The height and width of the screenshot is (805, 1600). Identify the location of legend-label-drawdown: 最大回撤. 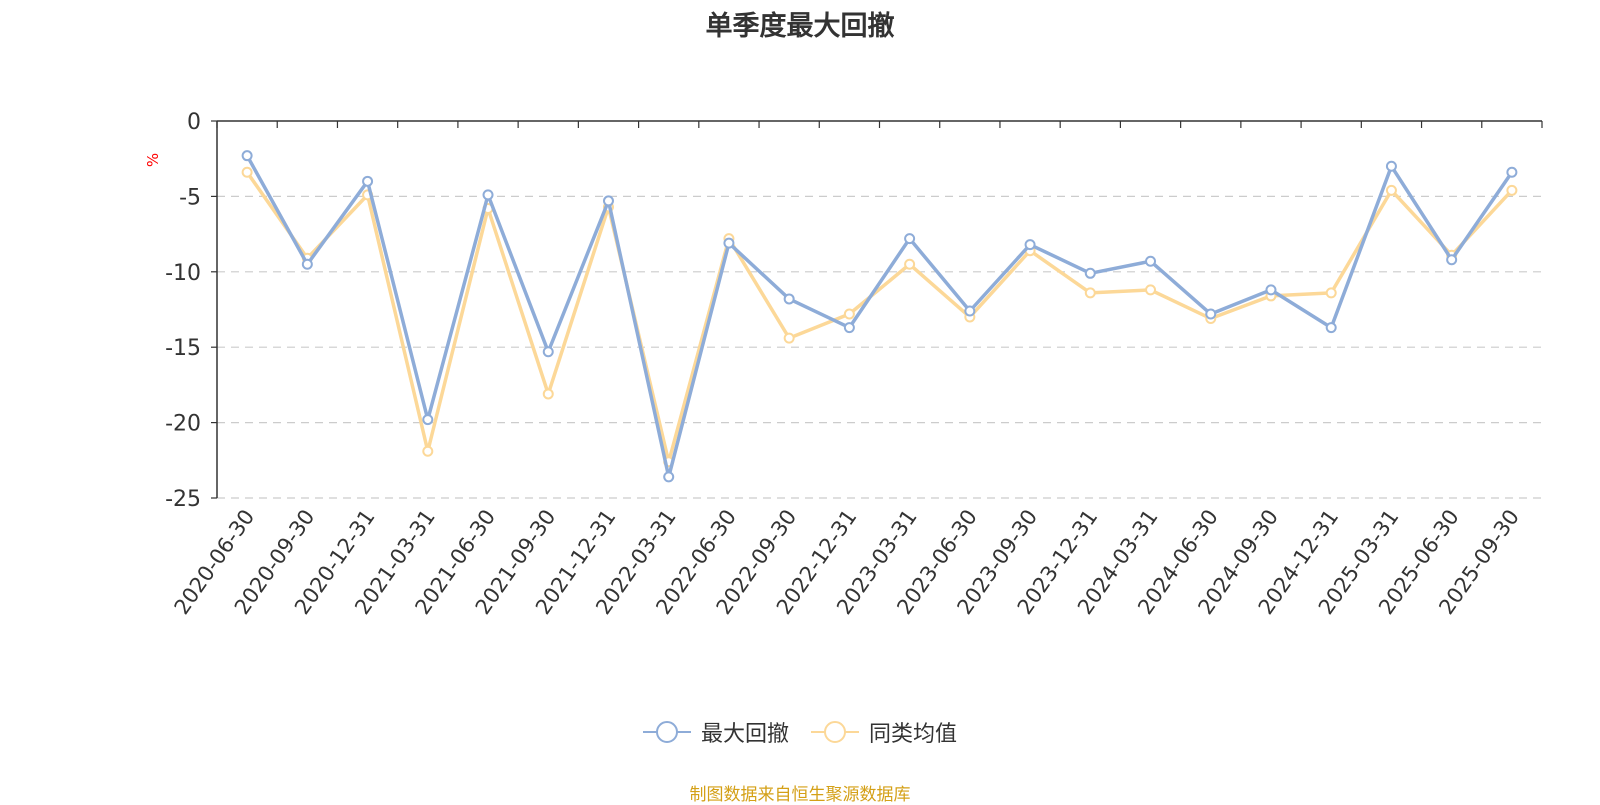
(744, 734).